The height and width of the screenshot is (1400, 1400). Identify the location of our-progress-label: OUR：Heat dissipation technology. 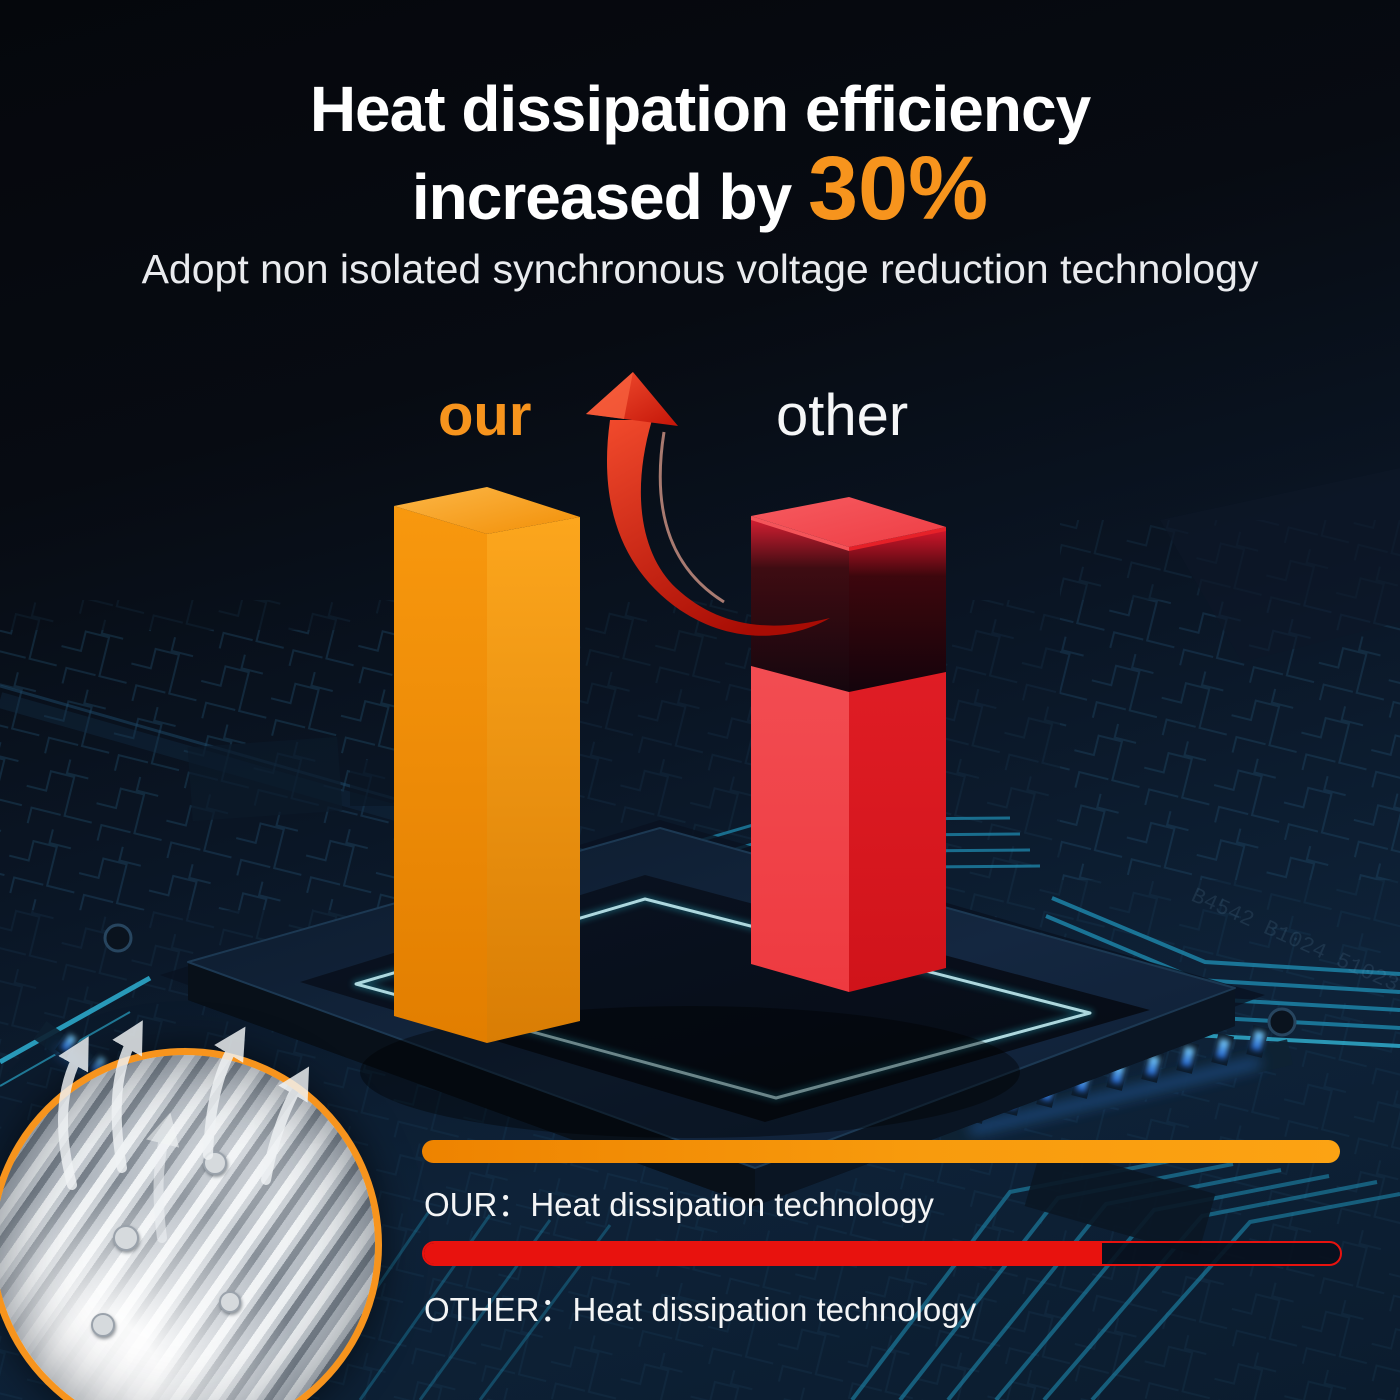
(679, 1204).